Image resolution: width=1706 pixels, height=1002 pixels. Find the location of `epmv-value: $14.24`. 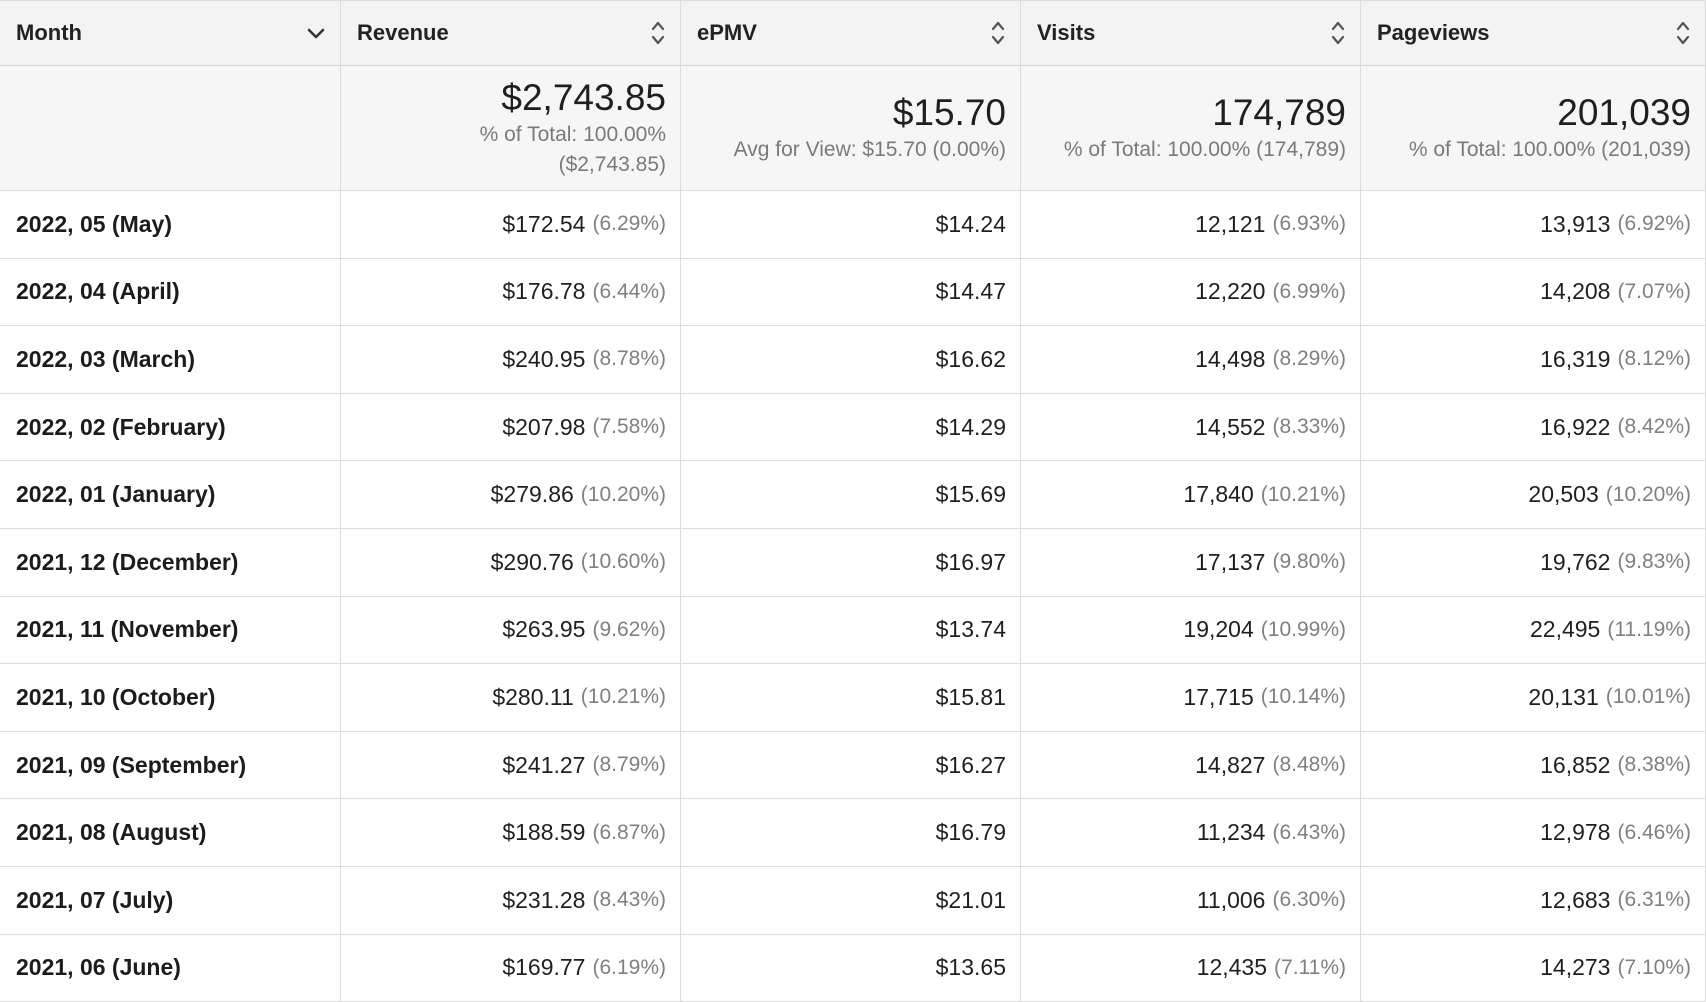

epmv-value: $14.24 is located at coordinates (970, 223).